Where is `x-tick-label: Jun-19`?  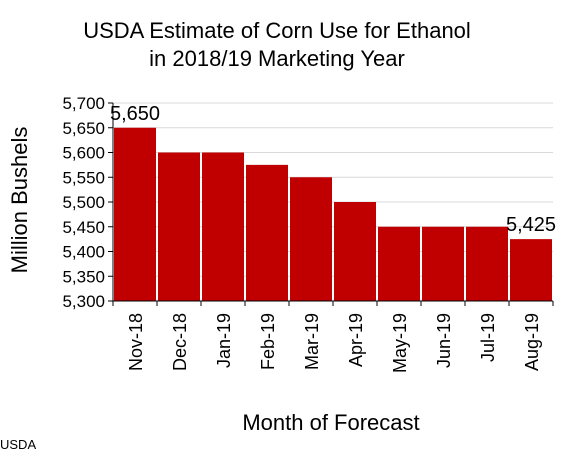
x-tick-label: Jun-19 is located at coordinates (444, 340).